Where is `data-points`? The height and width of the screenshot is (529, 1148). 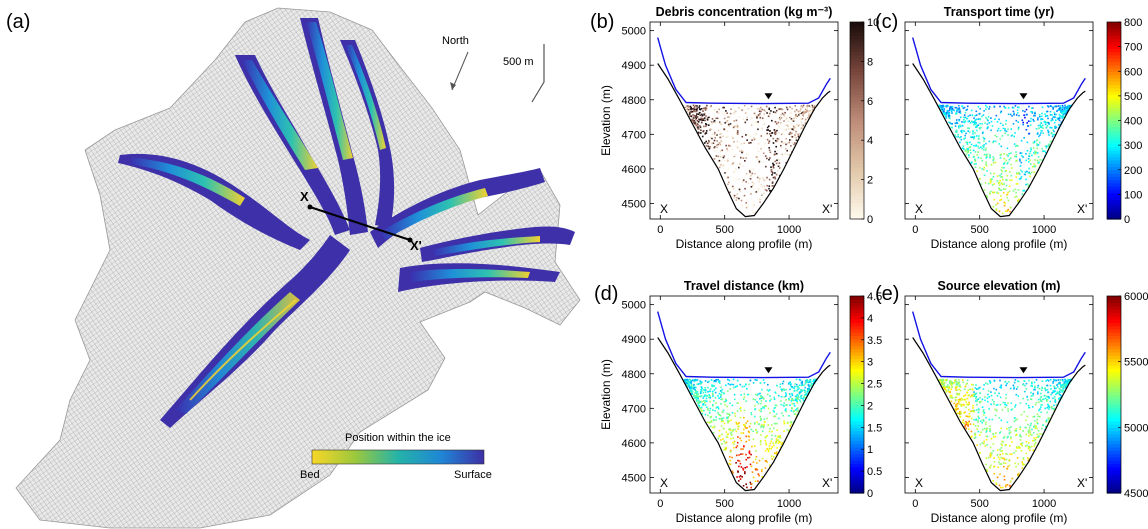 data-points is located at coordinates (750, 160).